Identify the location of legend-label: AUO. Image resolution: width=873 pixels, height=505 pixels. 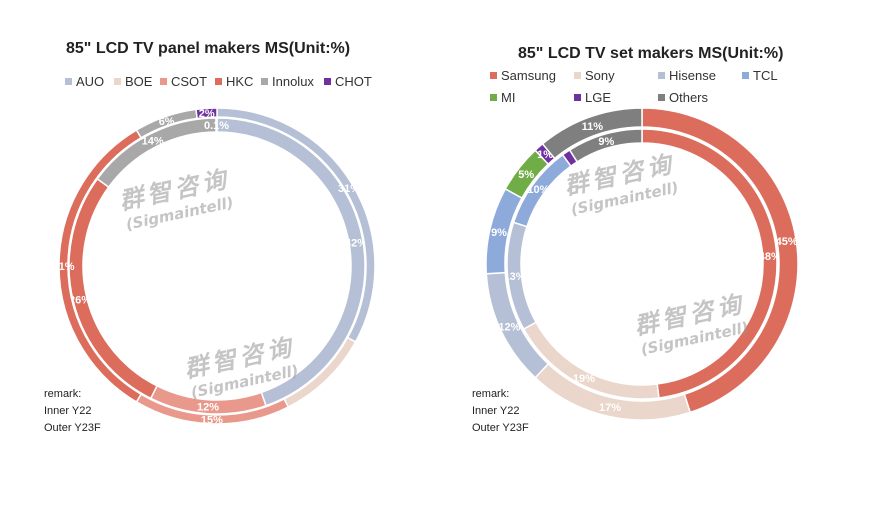
(90, 81).